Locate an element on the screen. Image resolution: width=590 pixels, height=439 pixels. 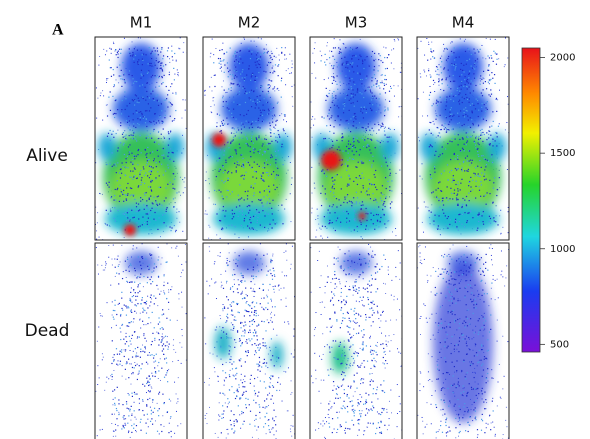
arm-r is located at coordinates (390, 147).